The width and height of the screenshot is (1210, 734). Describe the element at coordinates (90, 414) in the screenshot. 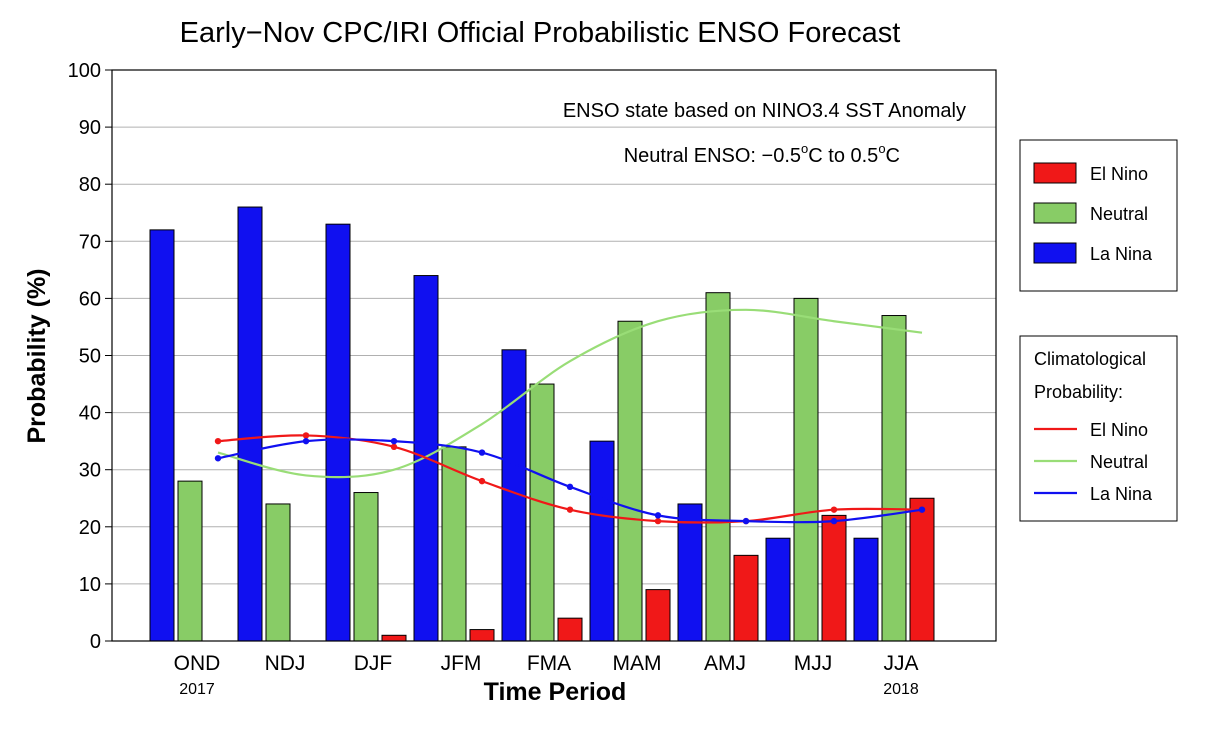

I see `y-tick-label: 40` at that location.